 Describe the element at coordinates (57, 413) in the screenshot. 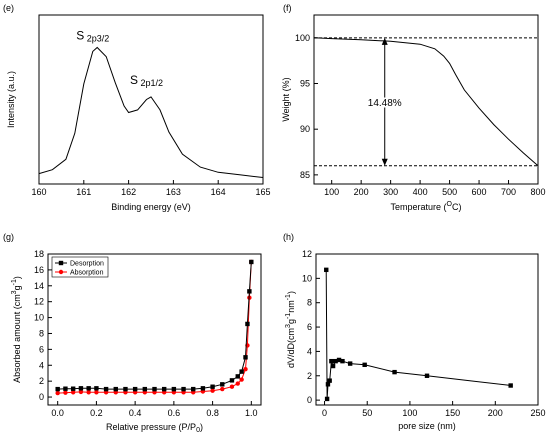

I see `x-tick-label: 0.0` at that location.